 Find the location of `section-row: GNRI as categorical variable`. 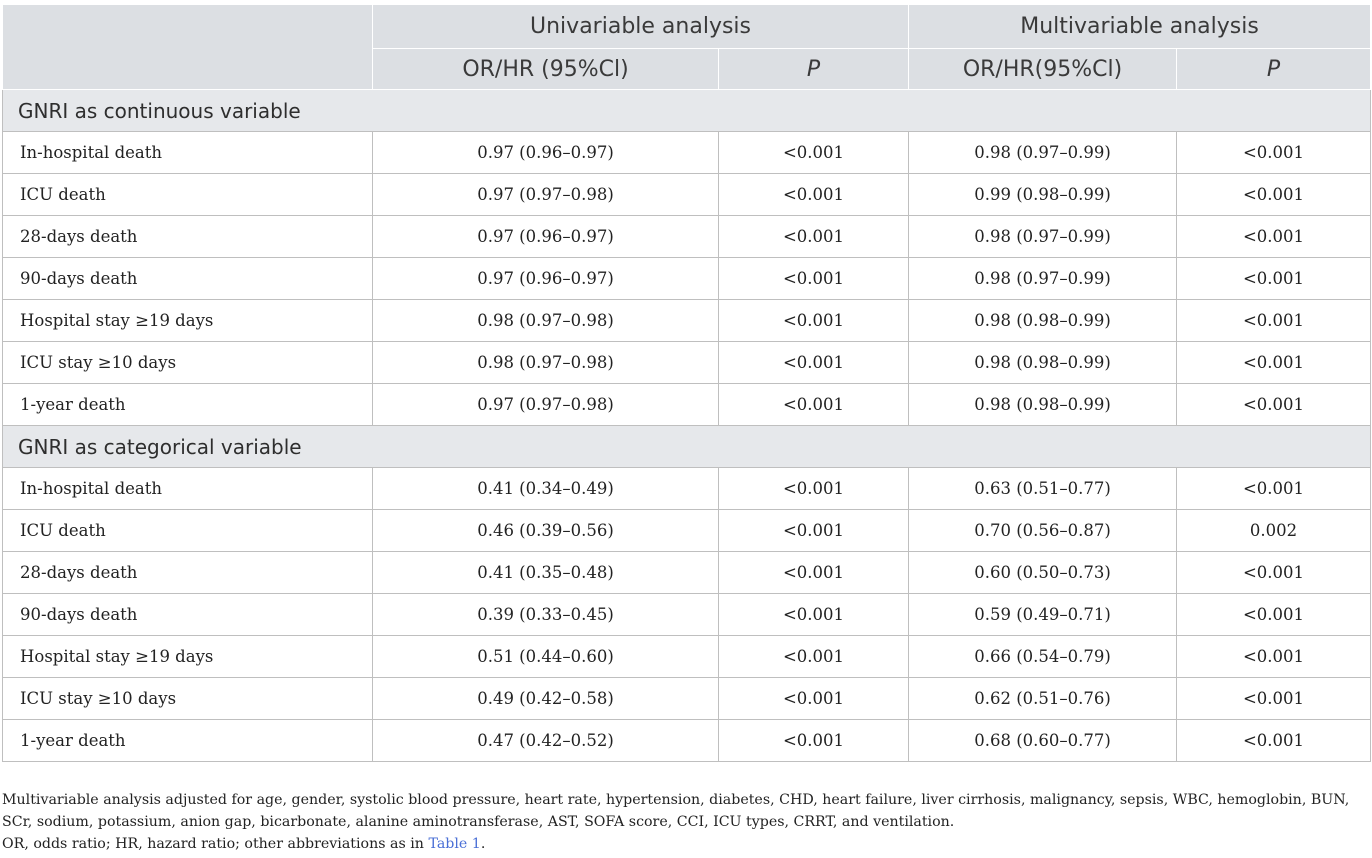

section-row: GNRI as categorical variable is located at coordinates (686, 446).